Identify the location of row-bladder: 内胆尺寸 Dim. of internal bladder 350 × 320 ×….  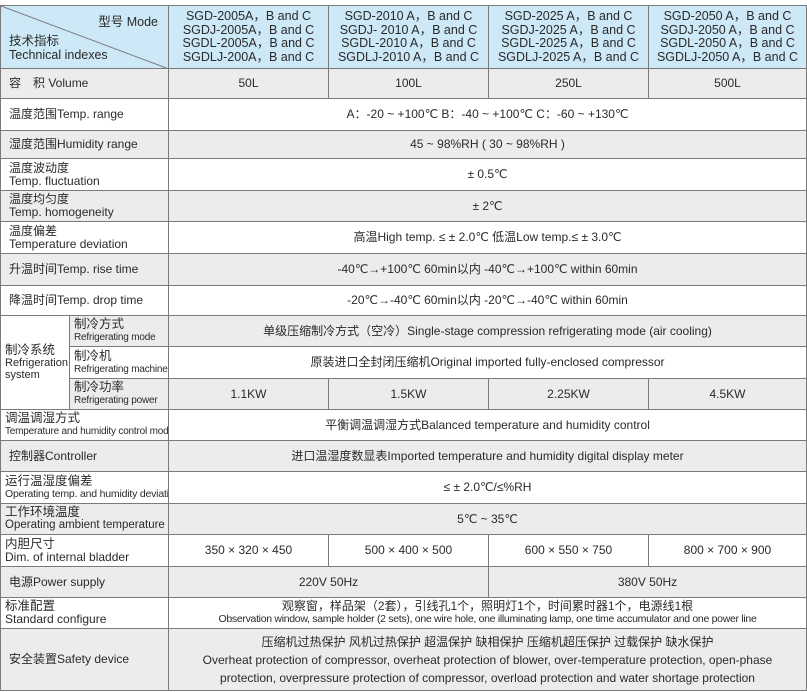
(403, 550).